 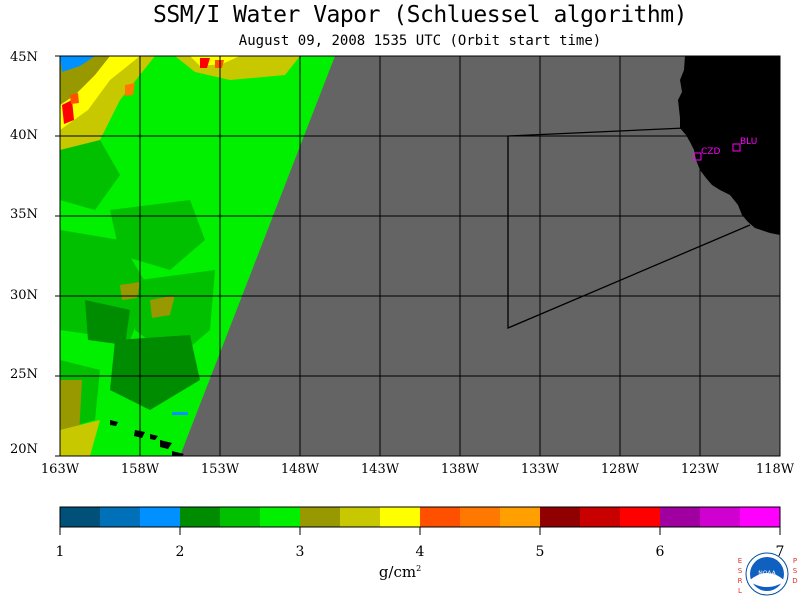 I want to click on colorbar-tick-label: 2, so click(x=180, y=552).